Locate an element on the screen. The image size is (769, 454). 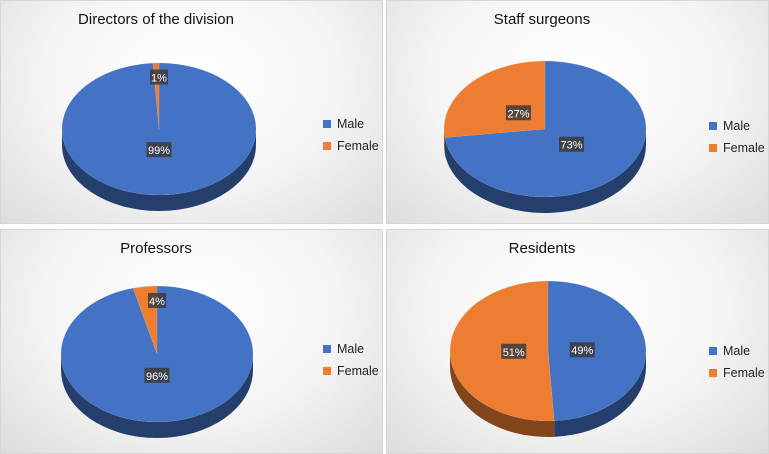
data-label-female: 51% is located at coordinates (514, 353).